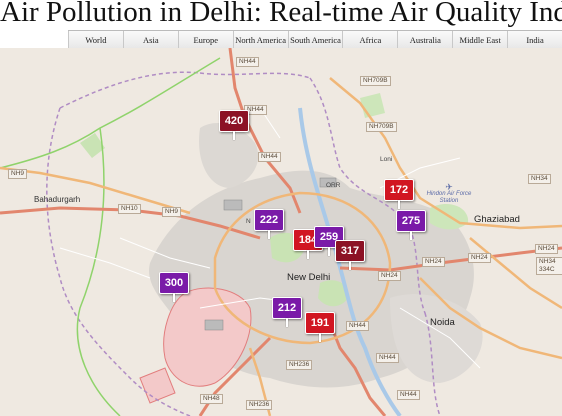 The image size is (562, 416). Describe the element at coordinates (497, 219) in the screenshot. I see `place-ghaziabad: Ghaziabad` at that location.